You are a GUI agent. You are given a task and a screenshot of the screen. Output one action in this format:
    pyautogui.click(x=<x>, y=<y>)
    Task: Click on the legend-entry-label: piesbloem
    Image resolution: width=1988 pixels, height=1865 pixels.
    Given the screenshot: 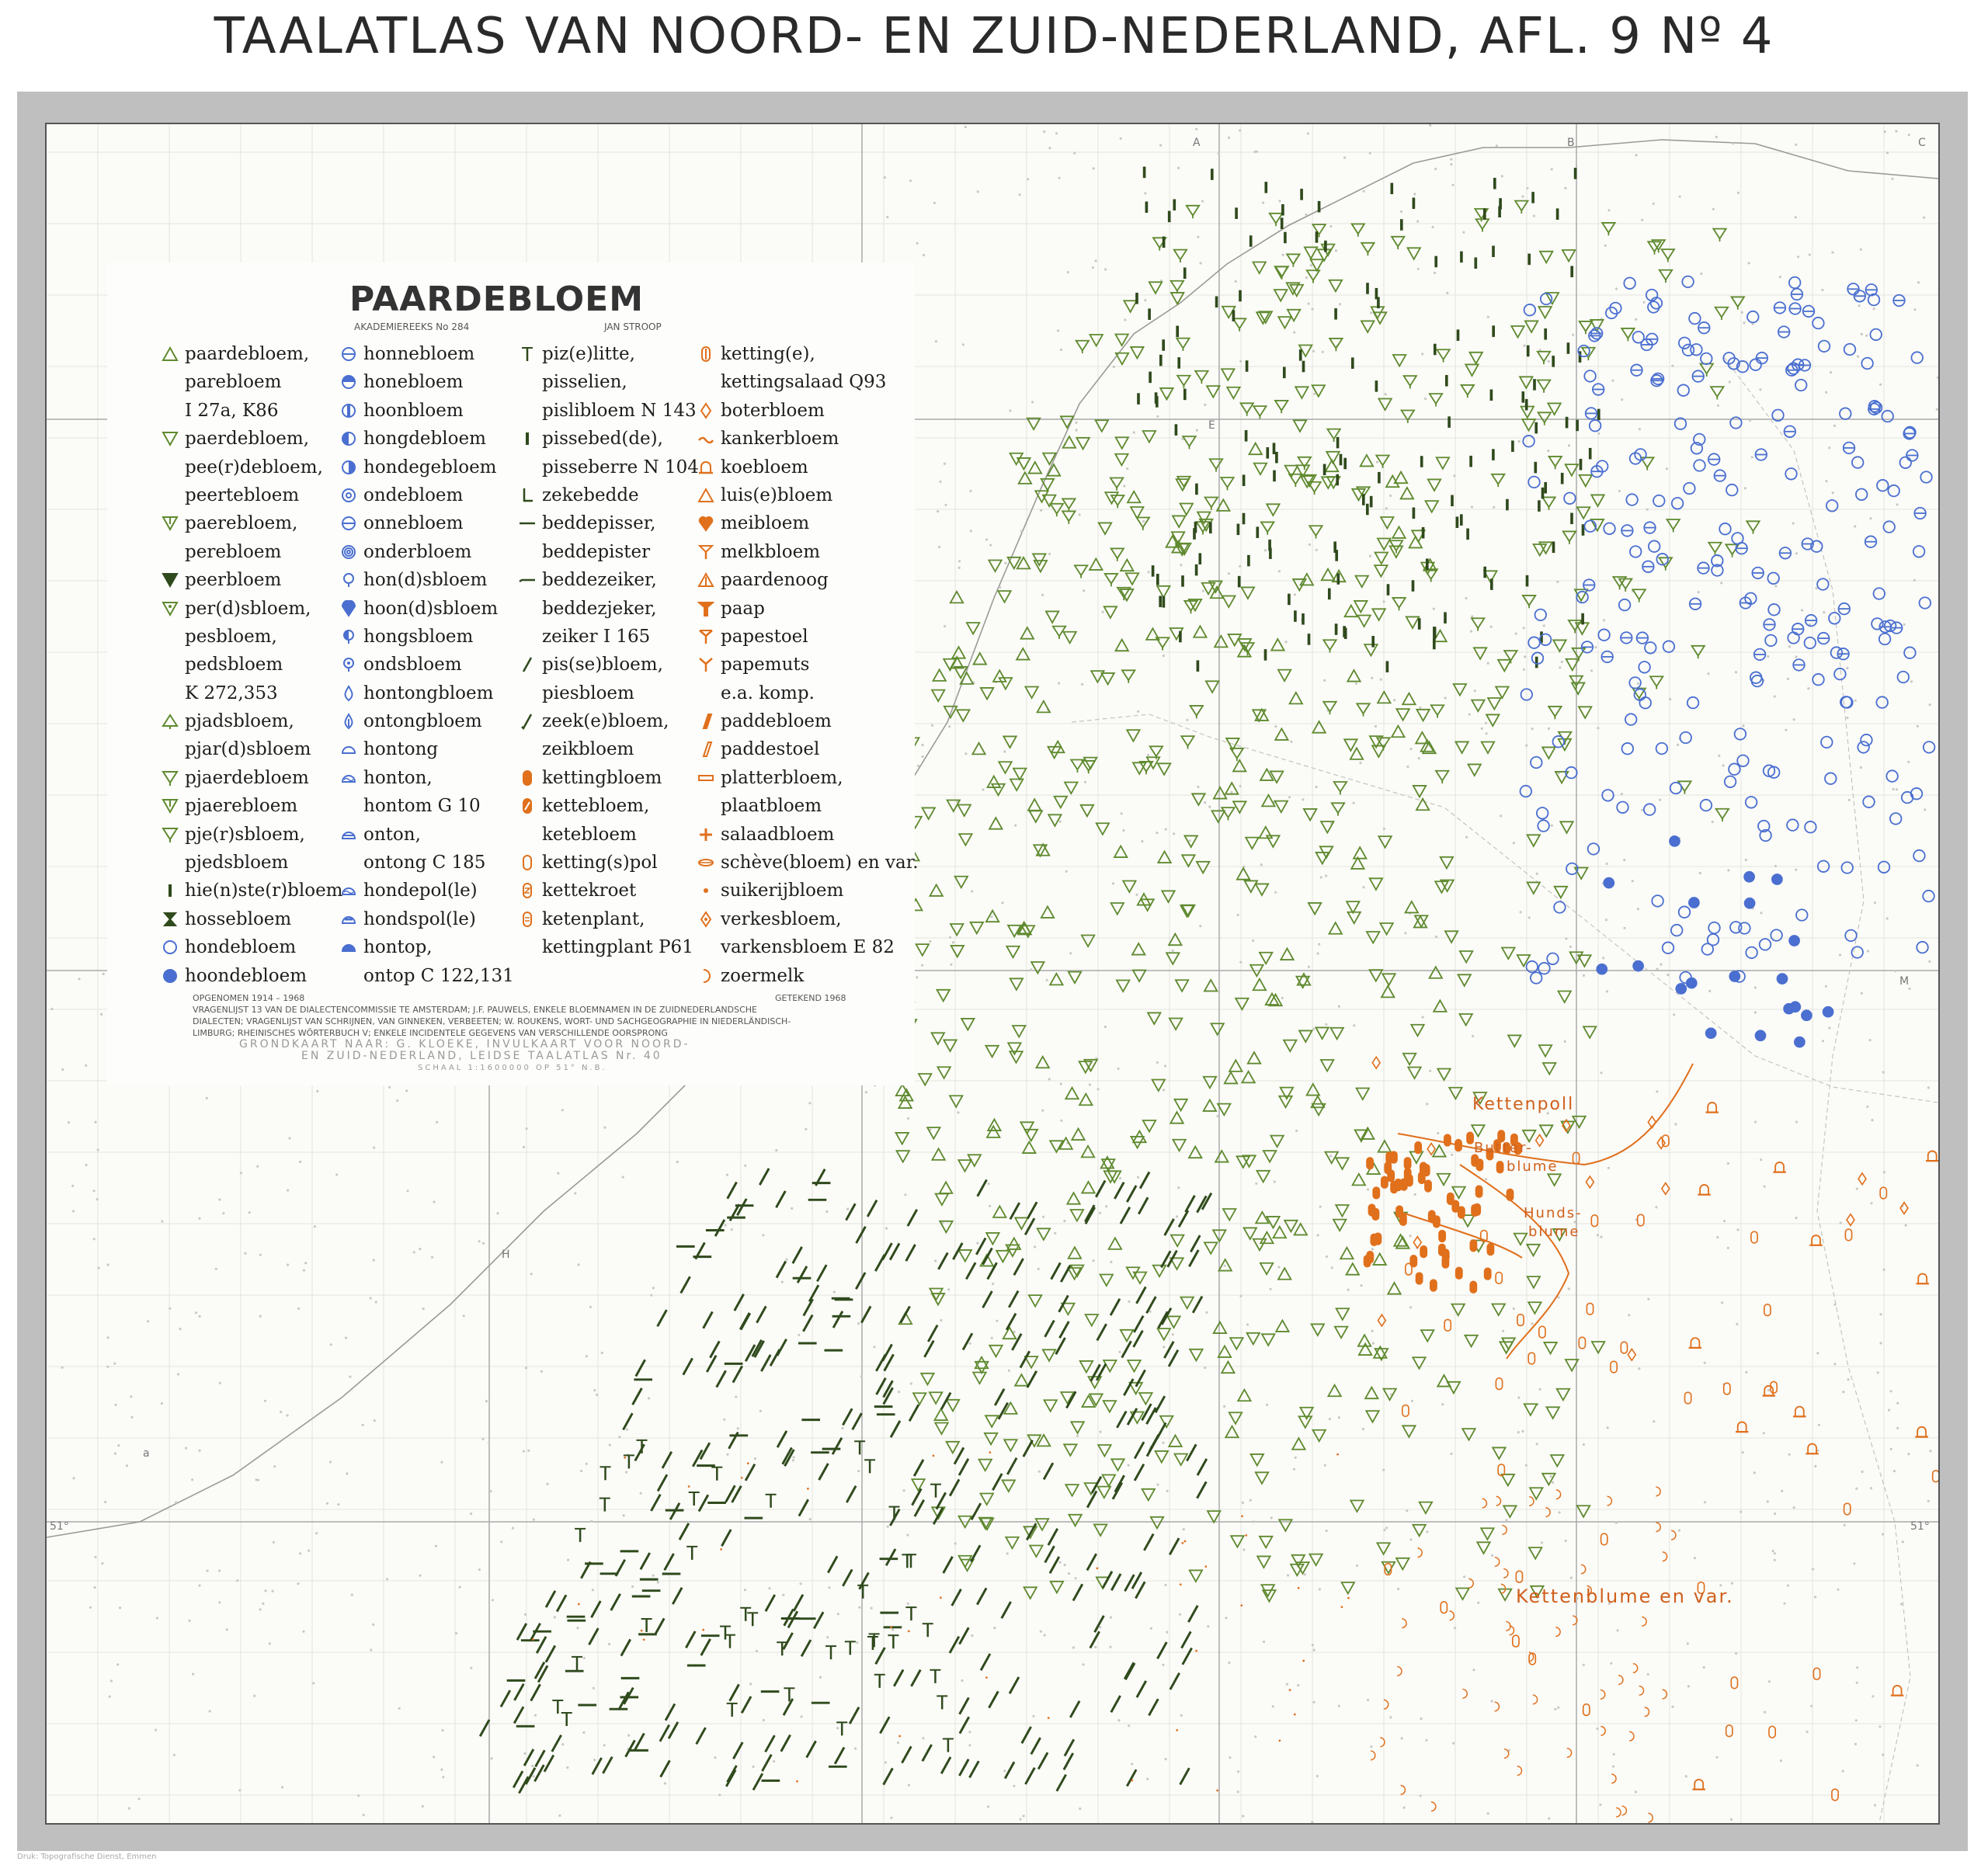 What is the action you would take?
    pyautogui.click(x=588, y=692)
    